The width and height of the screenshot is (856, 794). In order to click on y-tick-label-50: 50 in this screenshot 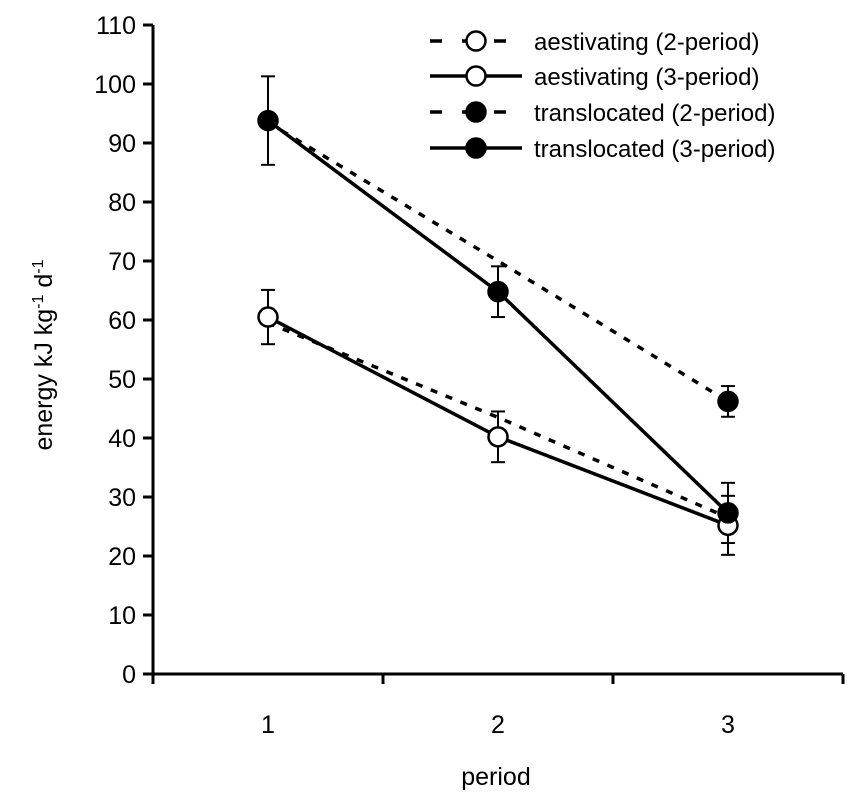, I will do `click(122, 380)`.